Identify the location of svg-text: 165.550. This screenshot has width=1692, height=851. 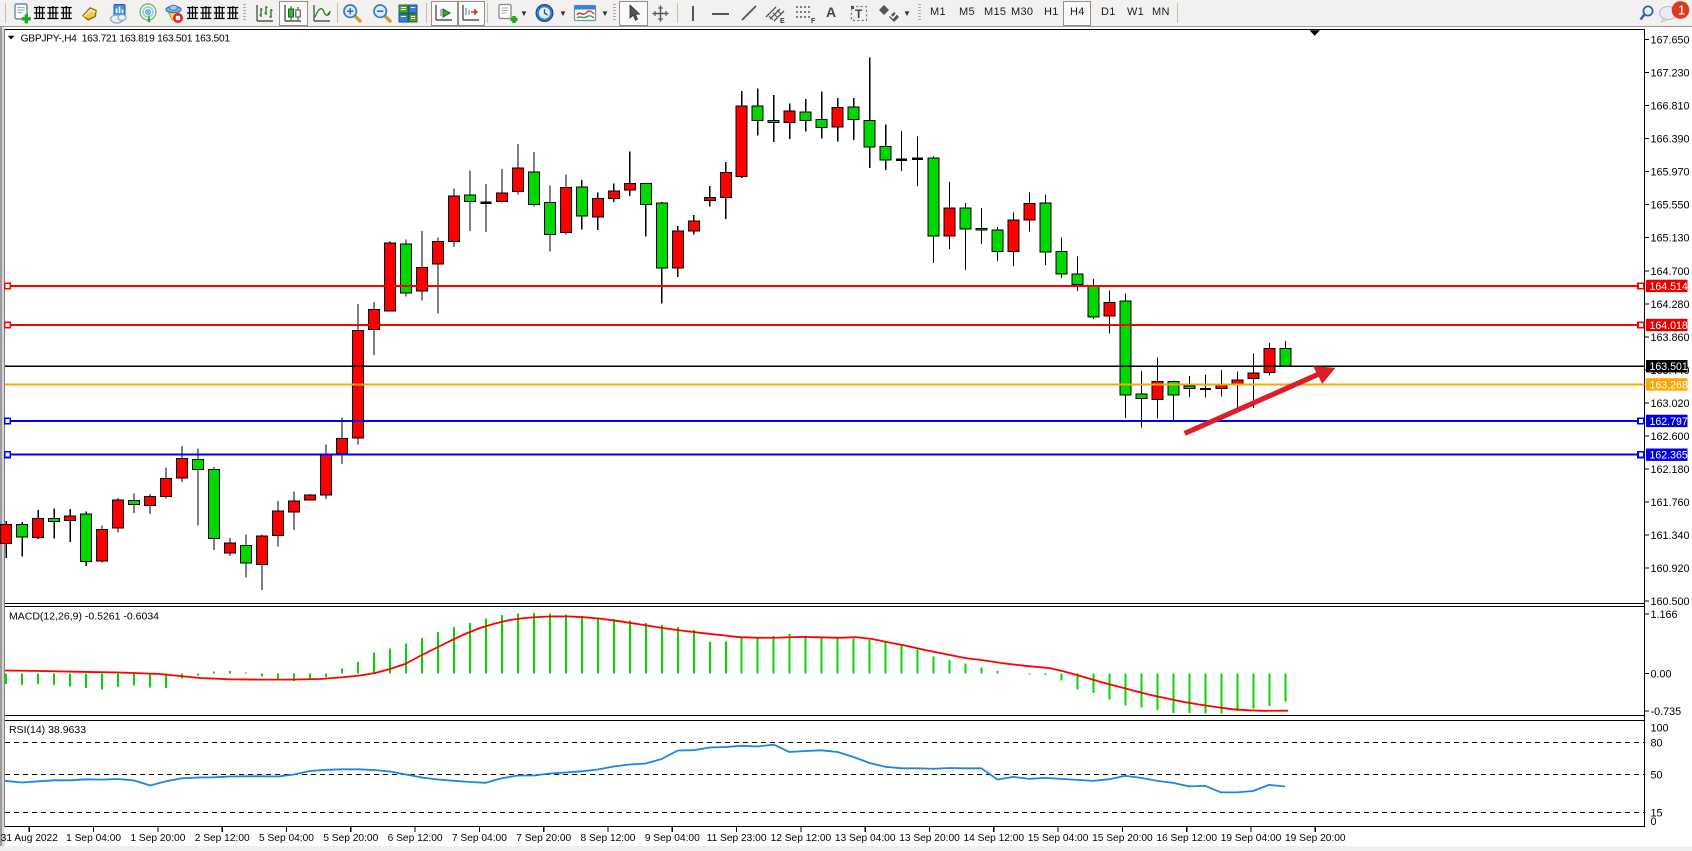
(1670, 205).